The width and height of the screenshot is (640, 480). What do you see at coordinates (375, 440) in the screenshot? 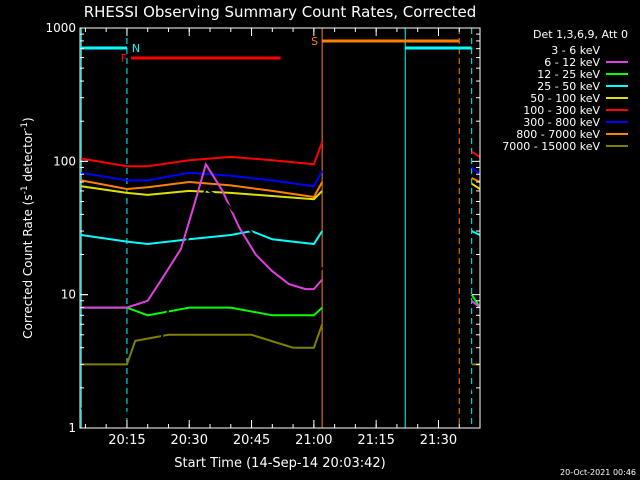
I see `x-tick-label: 21:15` at bounding box center [375, 440].